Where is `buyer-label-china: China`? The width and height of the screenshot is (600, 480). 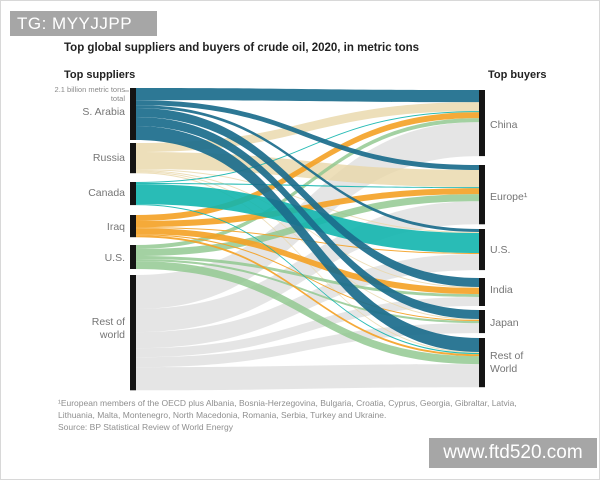
buyer-label-china: China is located at coordinates (504, 125).